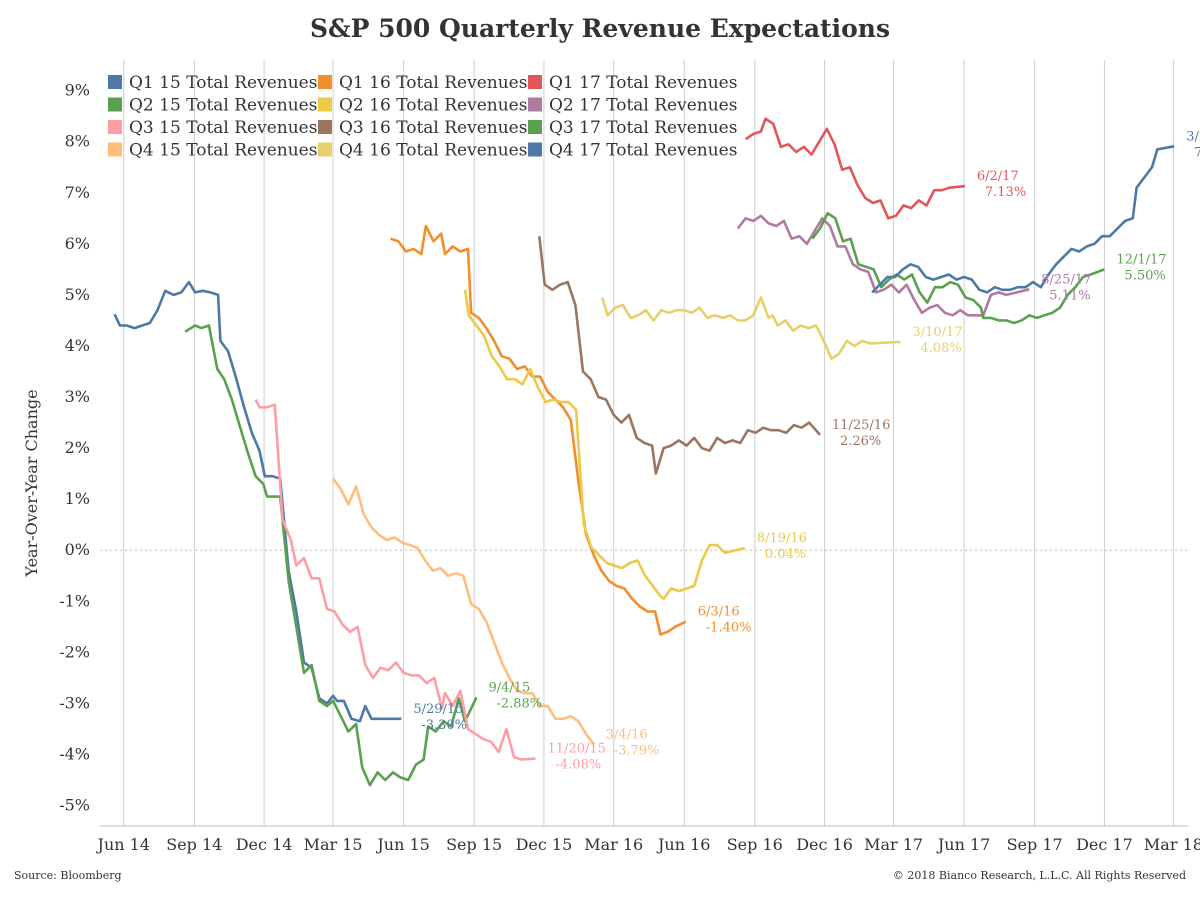  Describe the element at coordinates (77, 141) in the screenshot. I see `y-tick-label: 8%` at that location.